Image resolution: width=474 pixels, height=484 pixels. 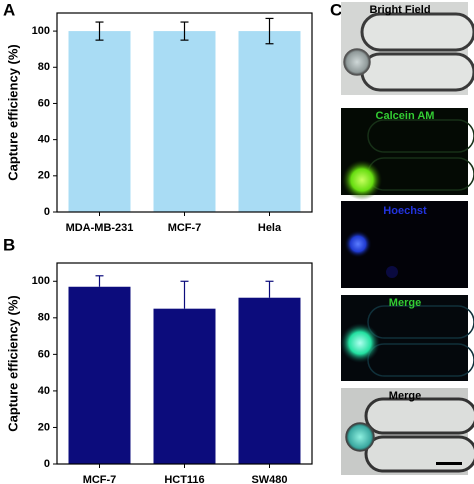 I want to click on image-2: Calcein AM, so click(x=407, y=154).